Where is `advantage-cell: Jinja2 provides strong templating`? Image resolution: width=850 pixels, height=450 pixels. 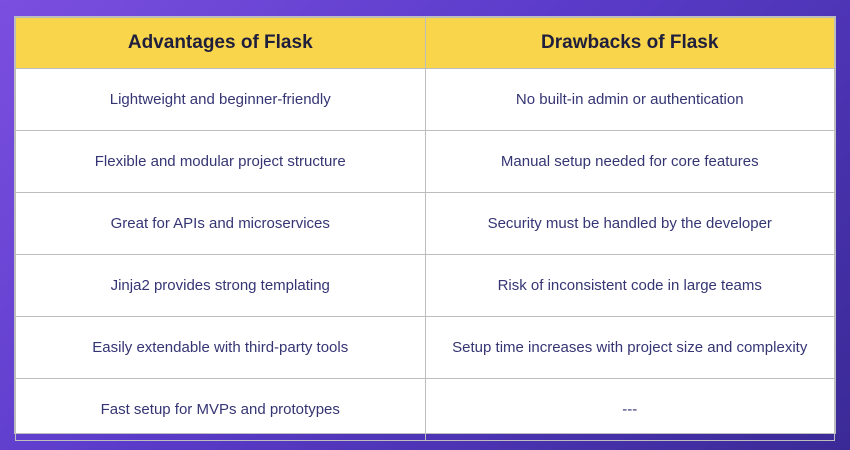
advantage-cell: Jinja2 provides strong templating is located at coordinates (220, 285).